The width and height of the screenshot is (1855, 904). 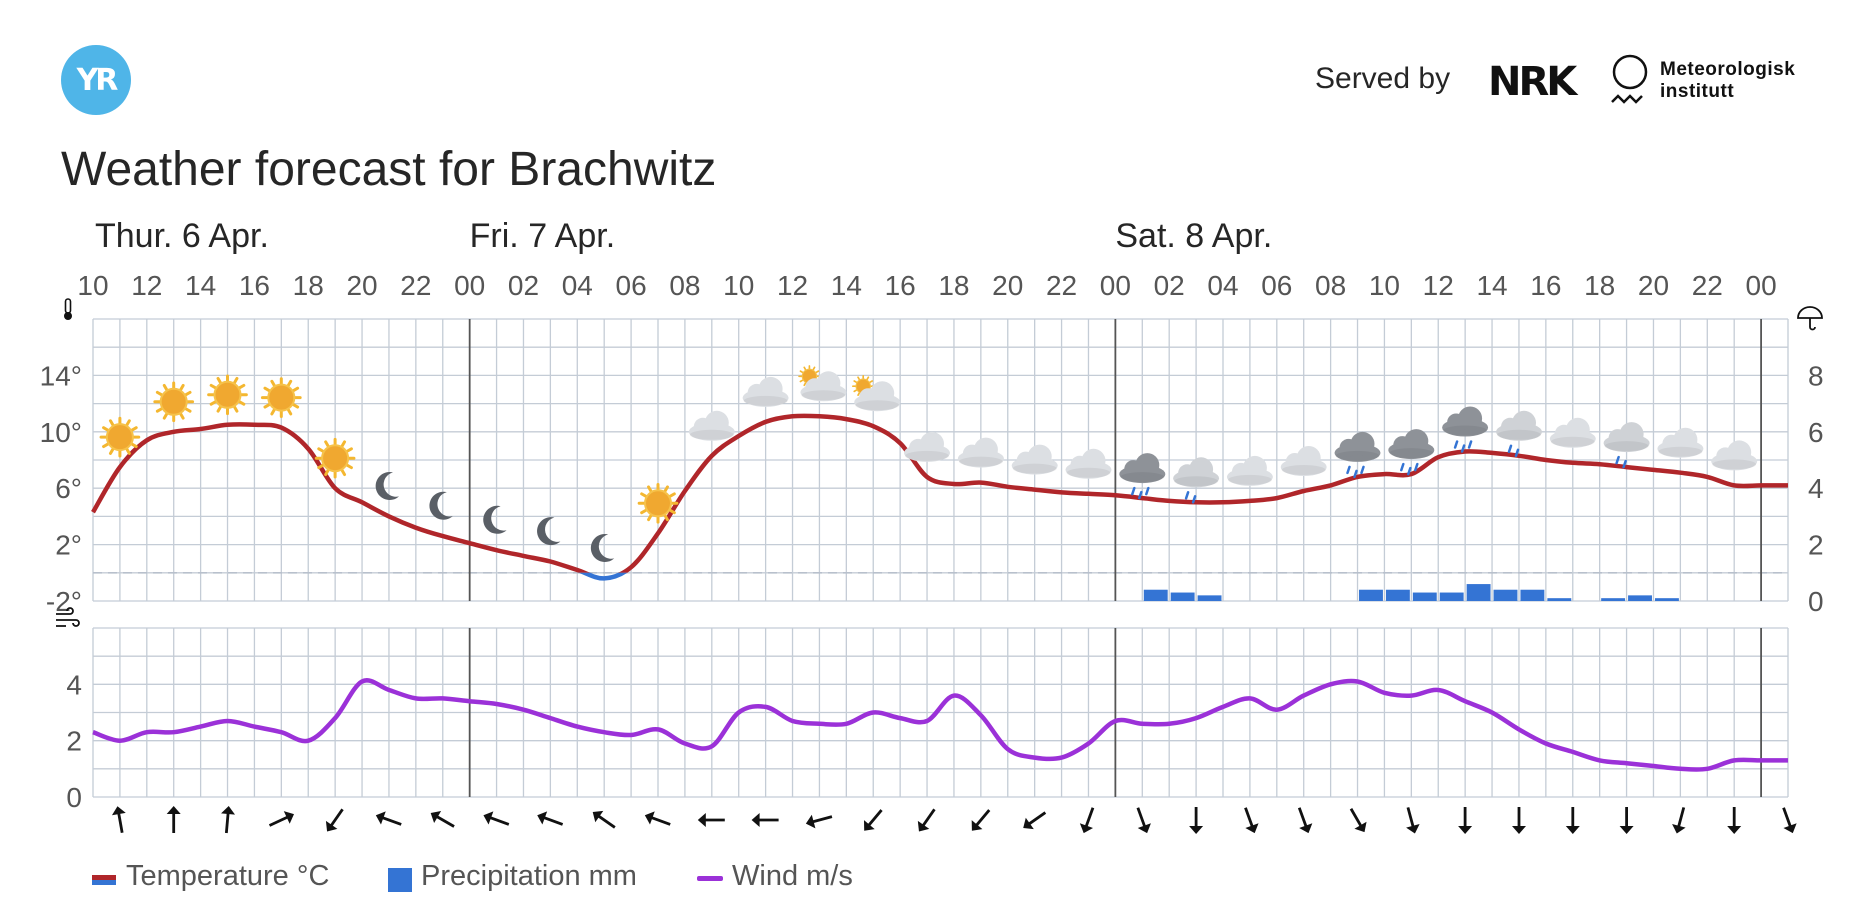 What do you see at coordinates (1169, 285) in the screenshot?
I see `time-tick-label: 02` at bounding box center [1169, 285].